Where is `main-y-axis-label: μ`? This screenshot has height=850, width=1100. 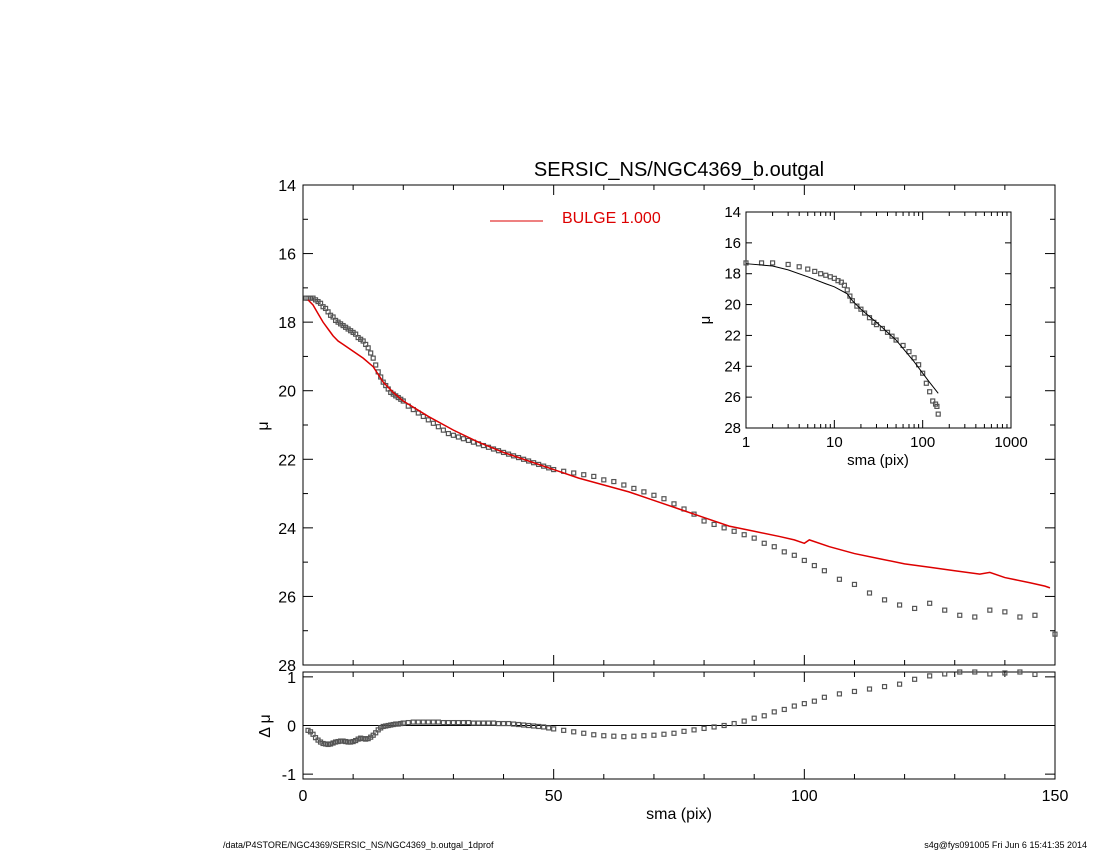 main-y-axis-label: μ is located at coordinates (263, 425).